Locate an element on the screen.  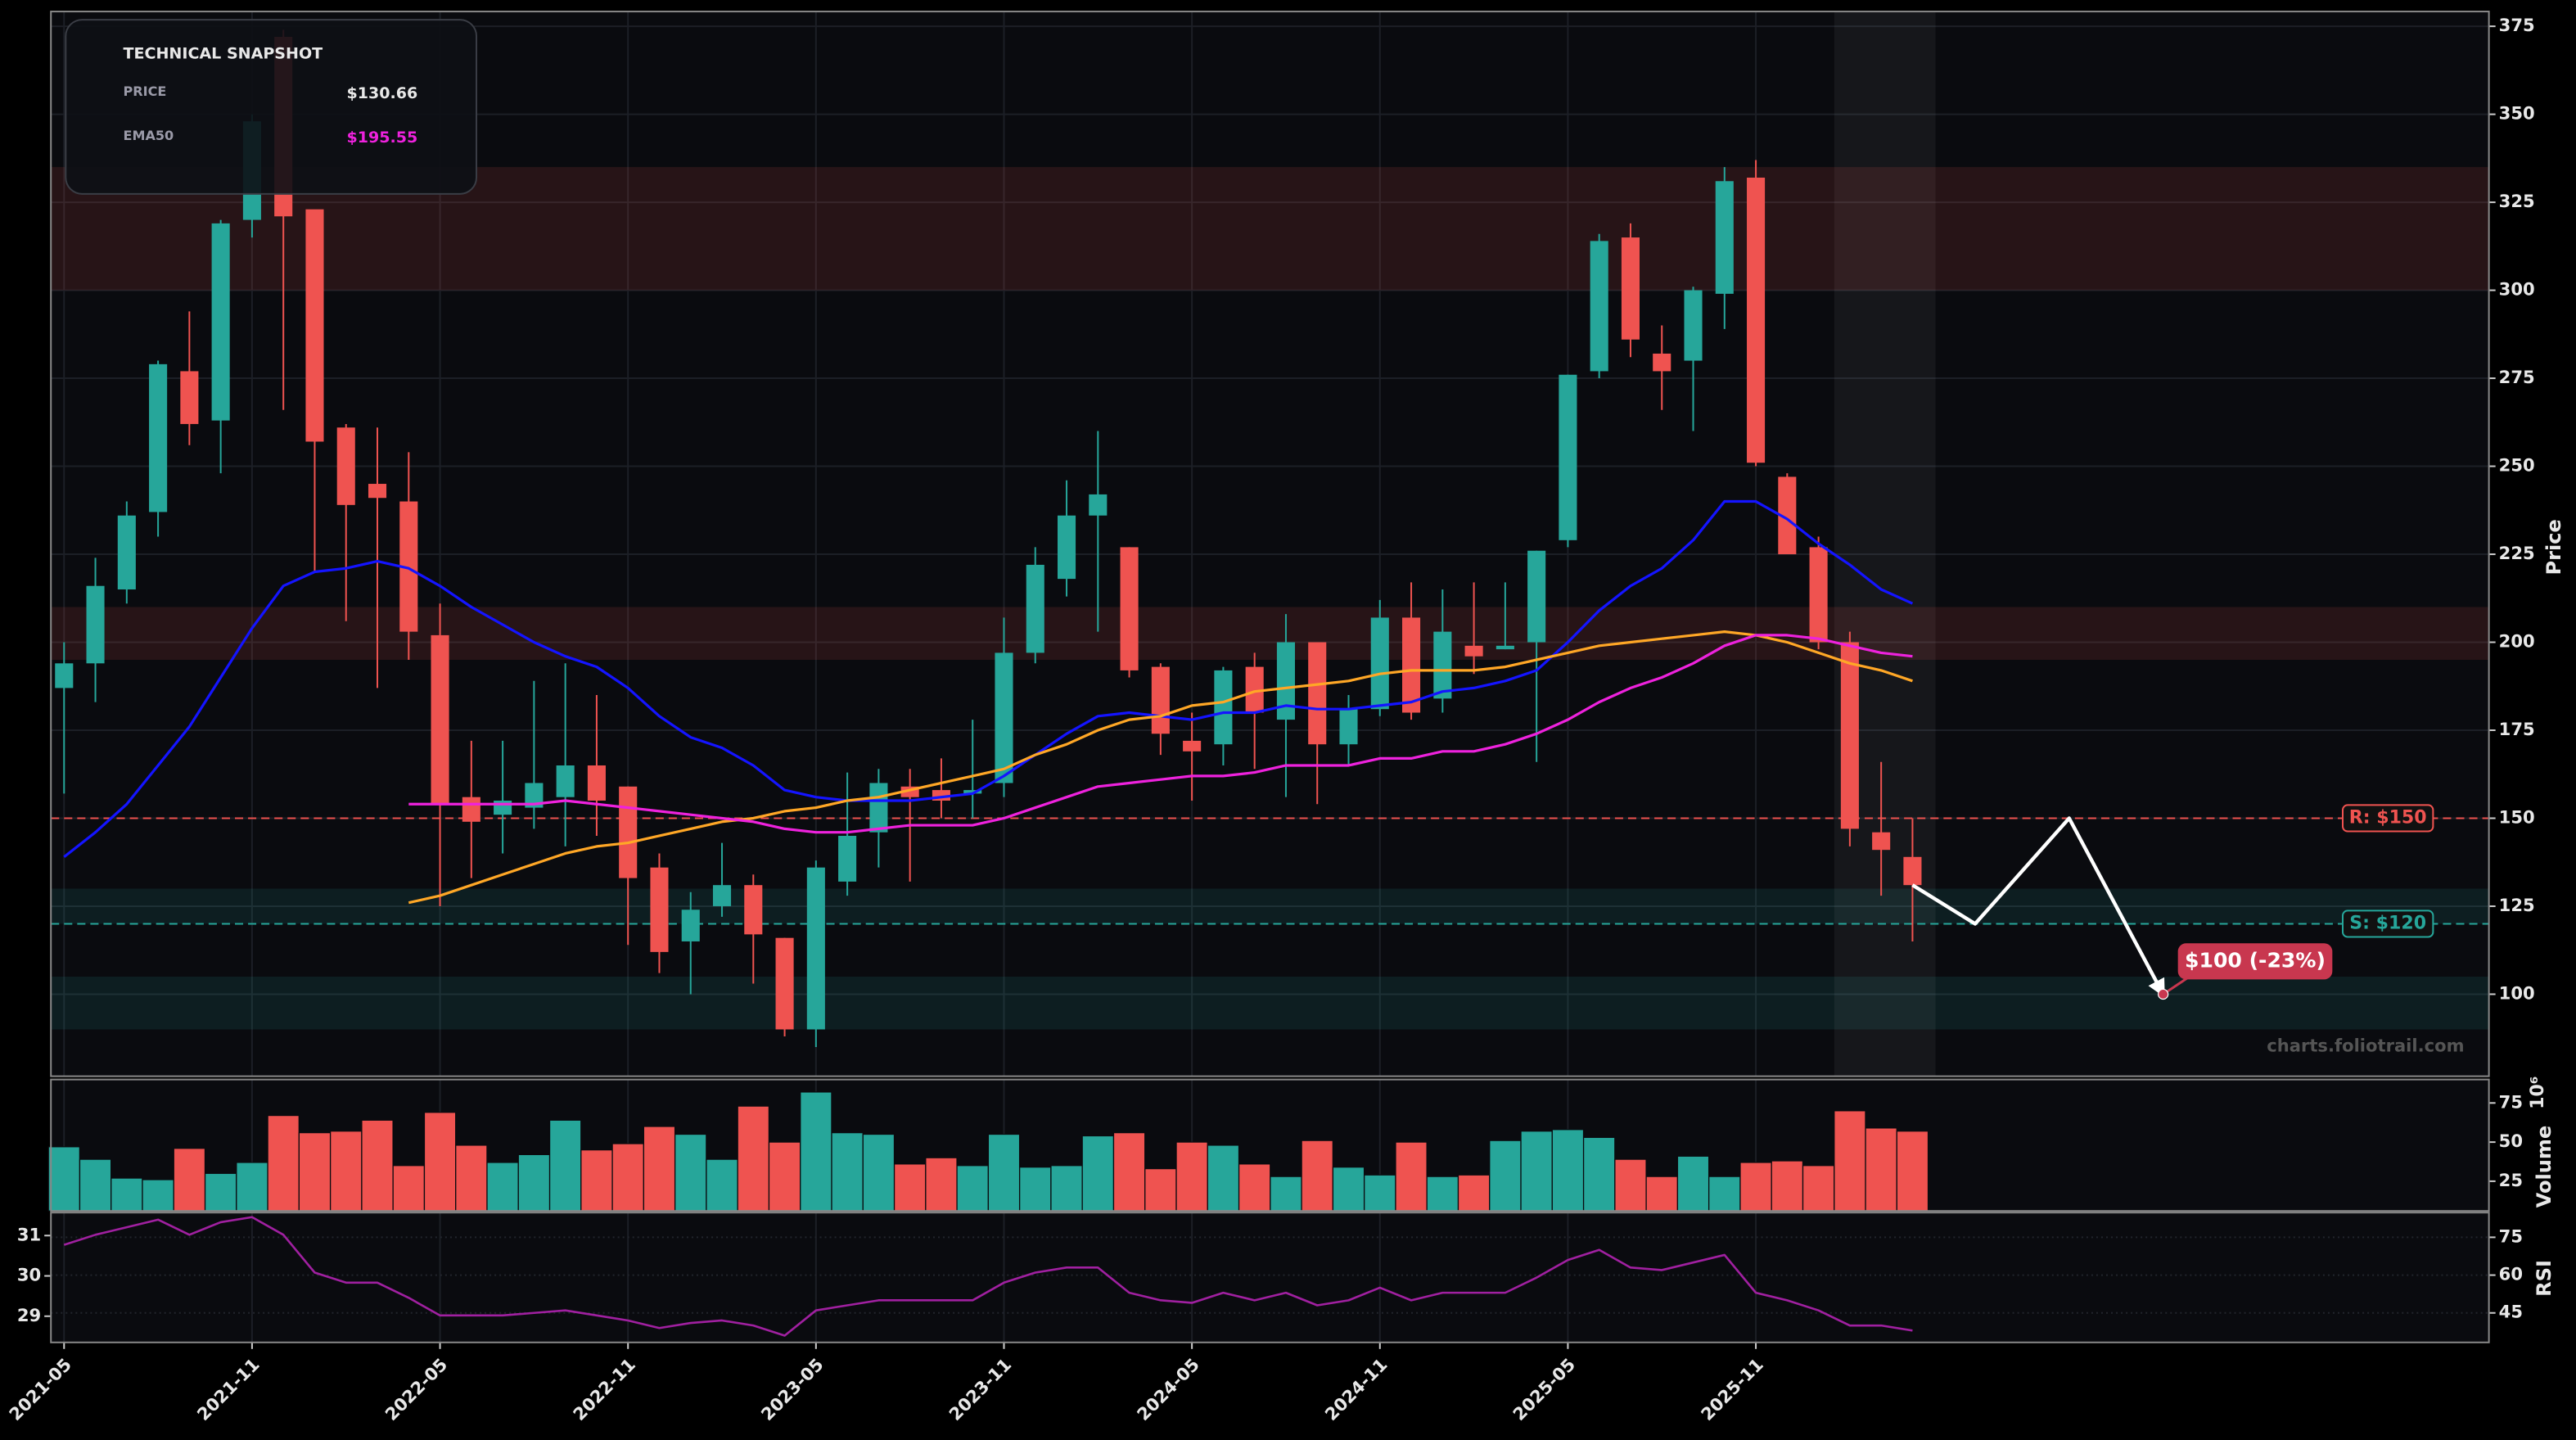
y-tick-label: 250 is located at coordinates (2517, 465).